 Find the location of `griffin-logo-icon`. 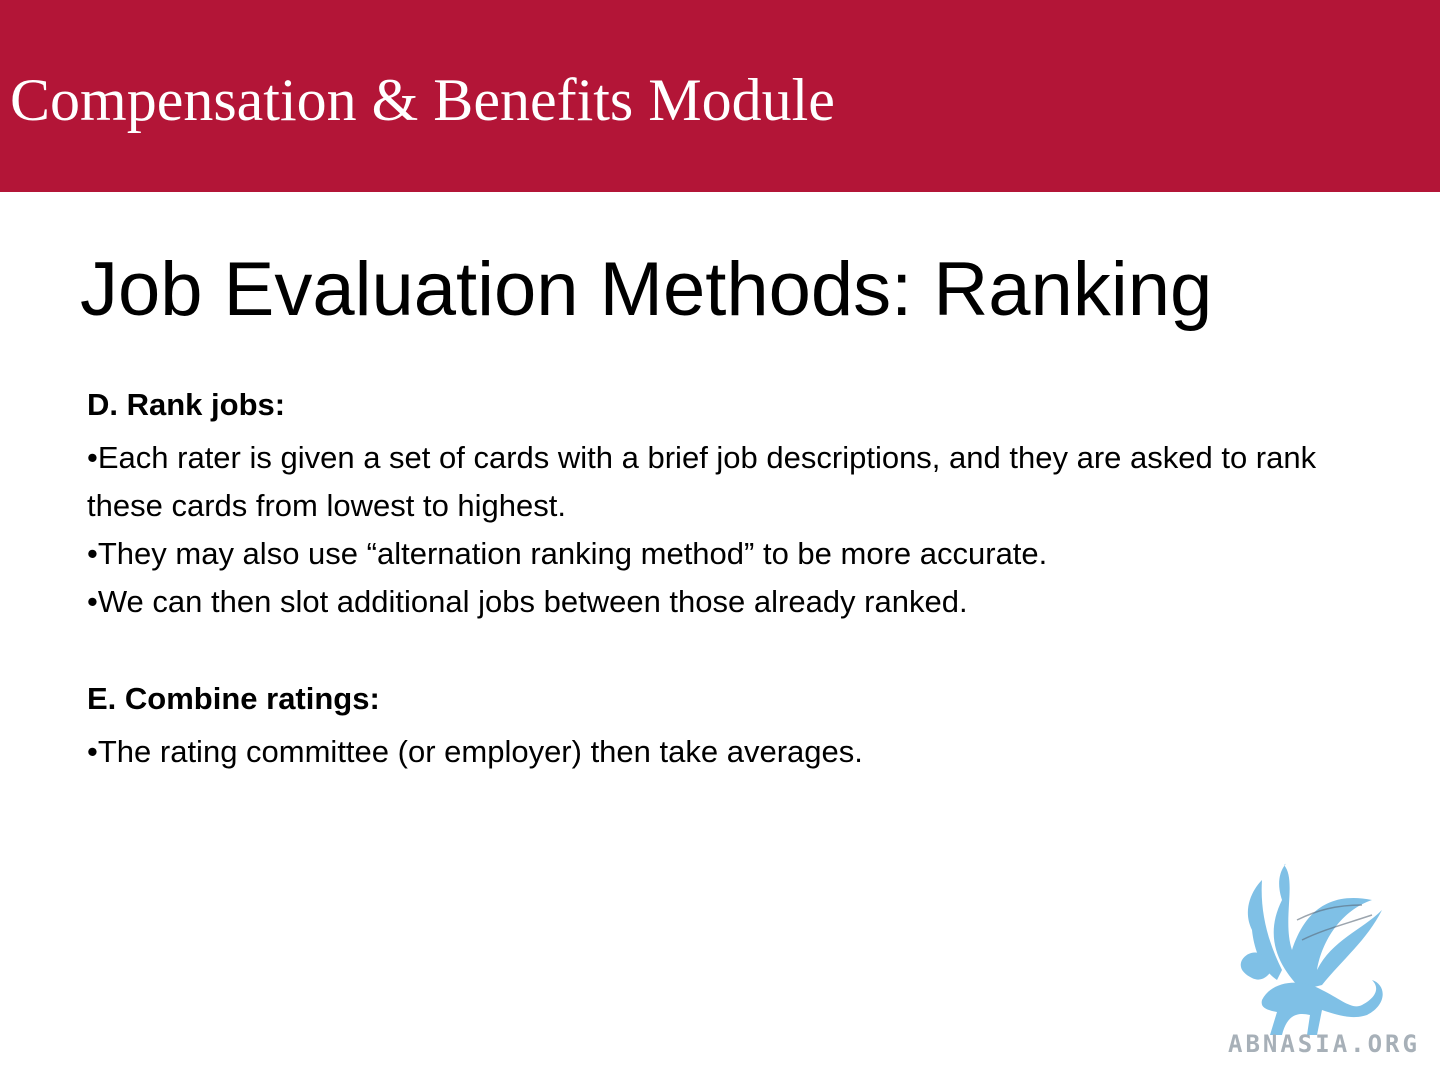

griffin-logo-icon is located at coordinates (1311, 949).